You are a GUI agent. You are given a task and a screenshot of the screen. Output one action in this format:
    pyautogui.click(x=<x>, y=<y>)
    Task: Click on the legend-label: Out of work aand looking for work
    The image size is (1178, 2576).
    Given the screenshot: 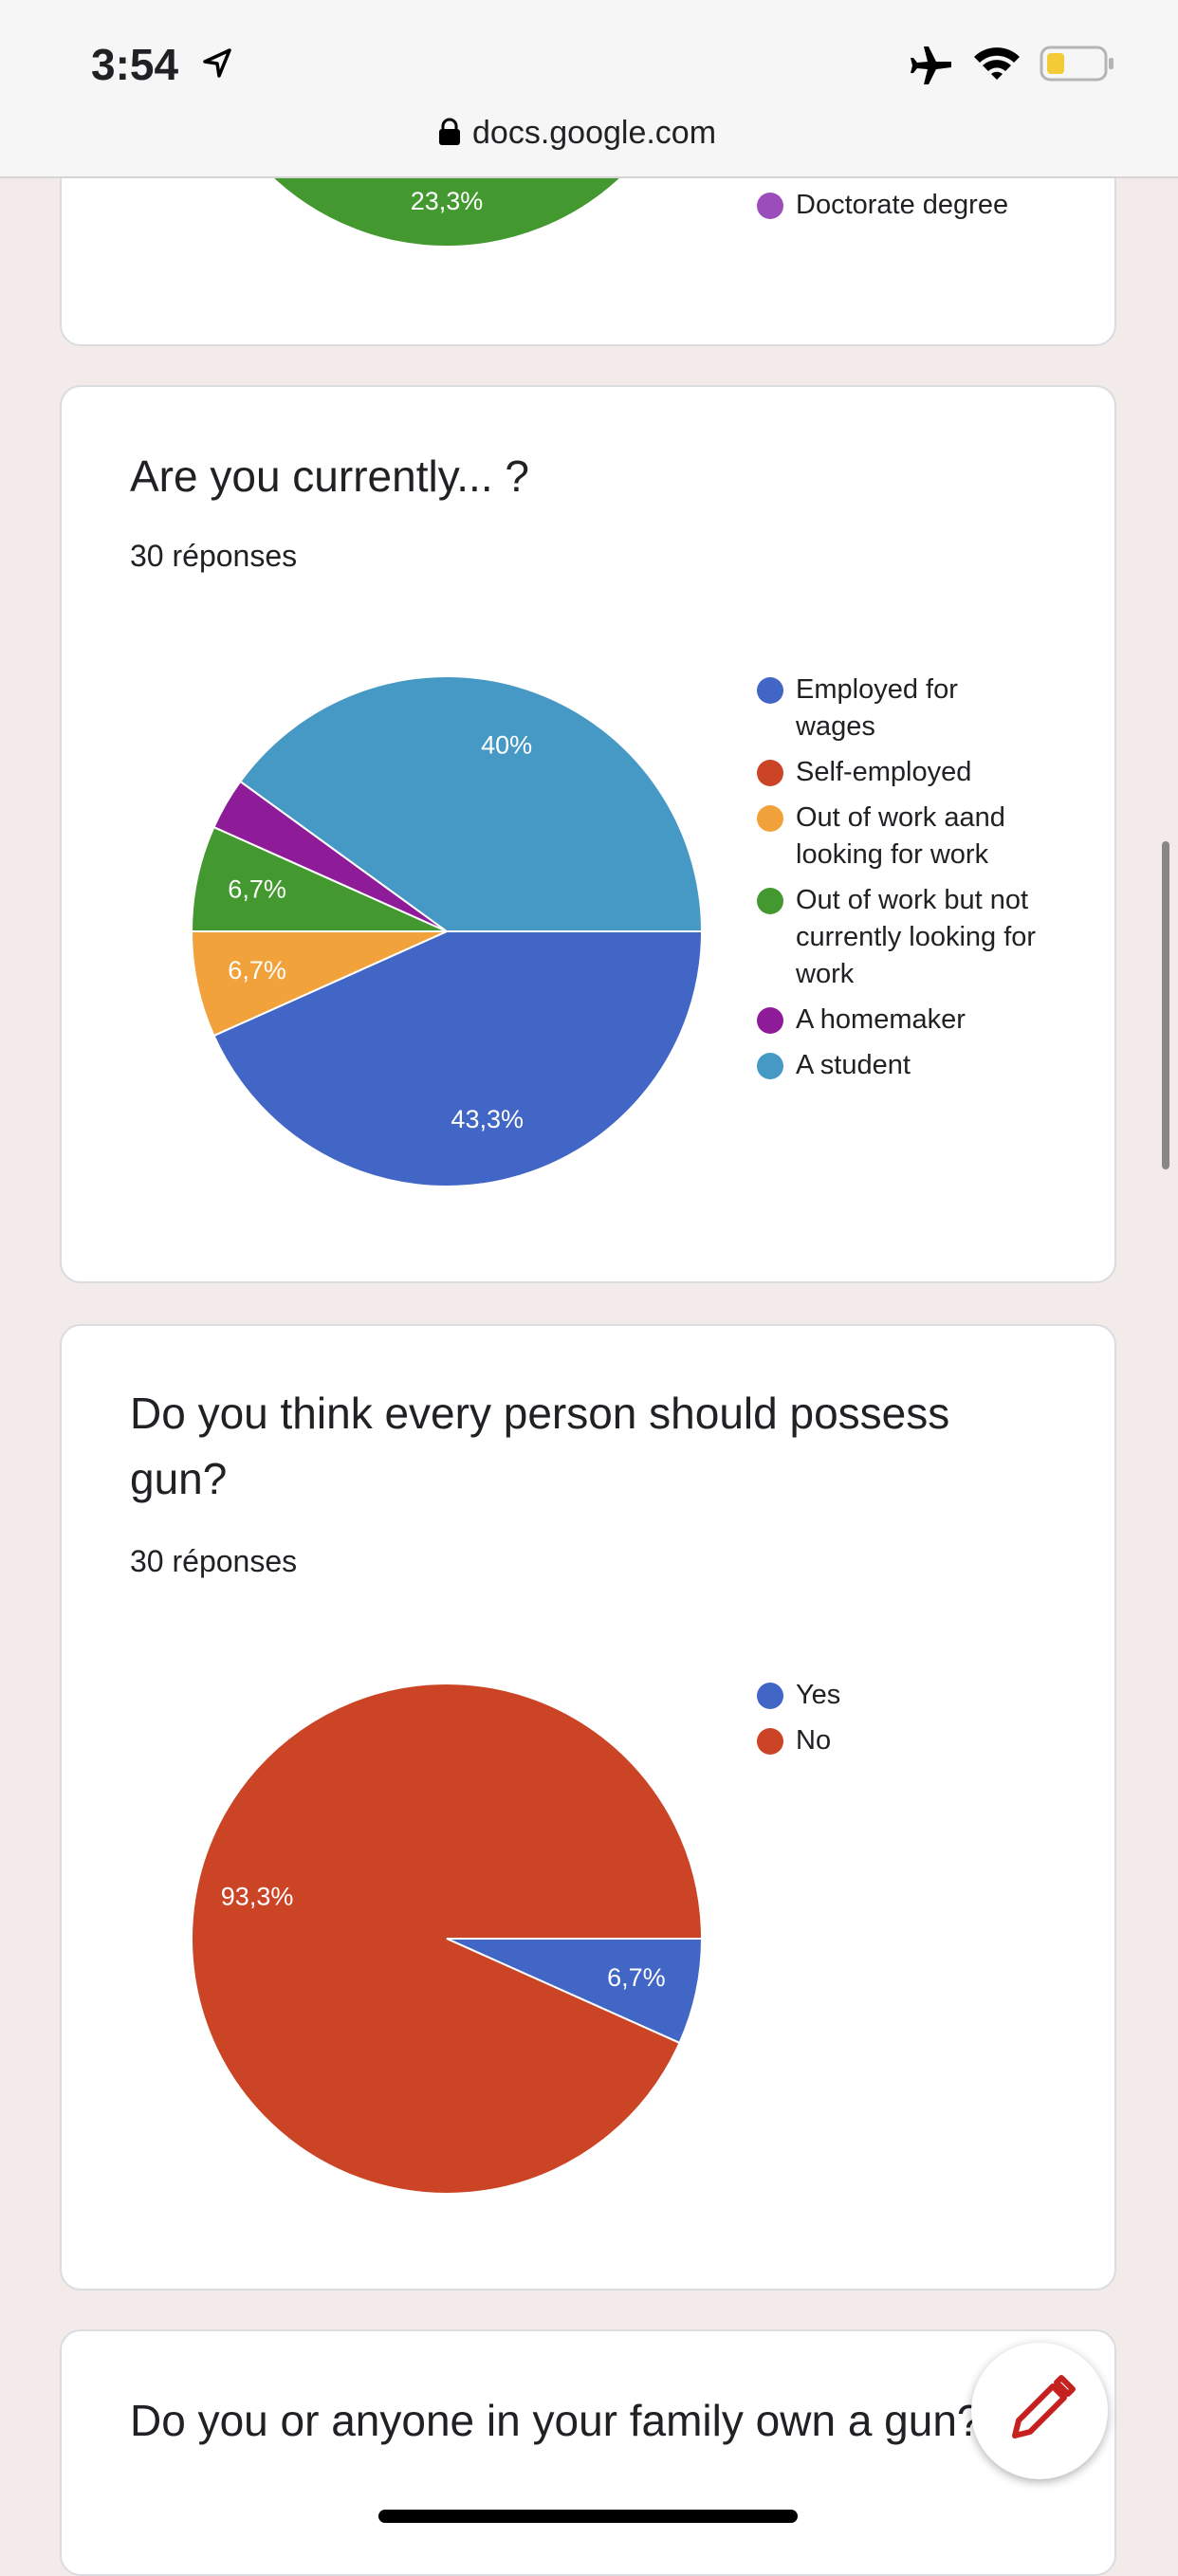 What is the action you would take?
    pyautogui.click(x=900, y=836)
    